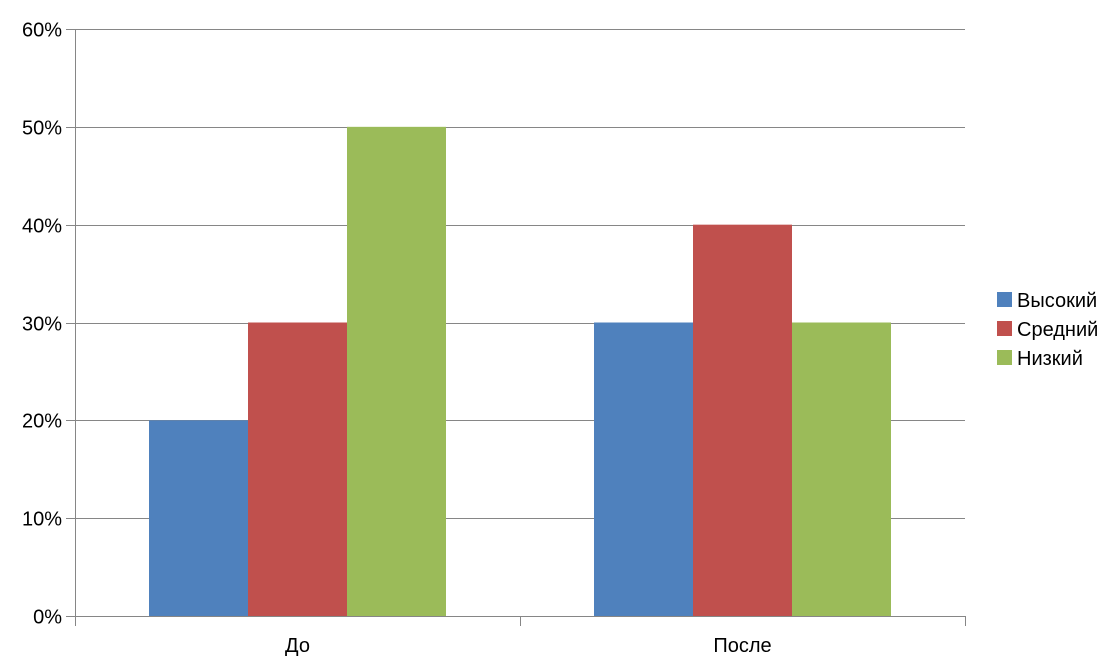 The height and width of the screenshot is (659, 1118). What do you see at coordinates (528, 646) in the screenshot?
I see `x-tick-labels: До После` at bounding box center [528, 646].